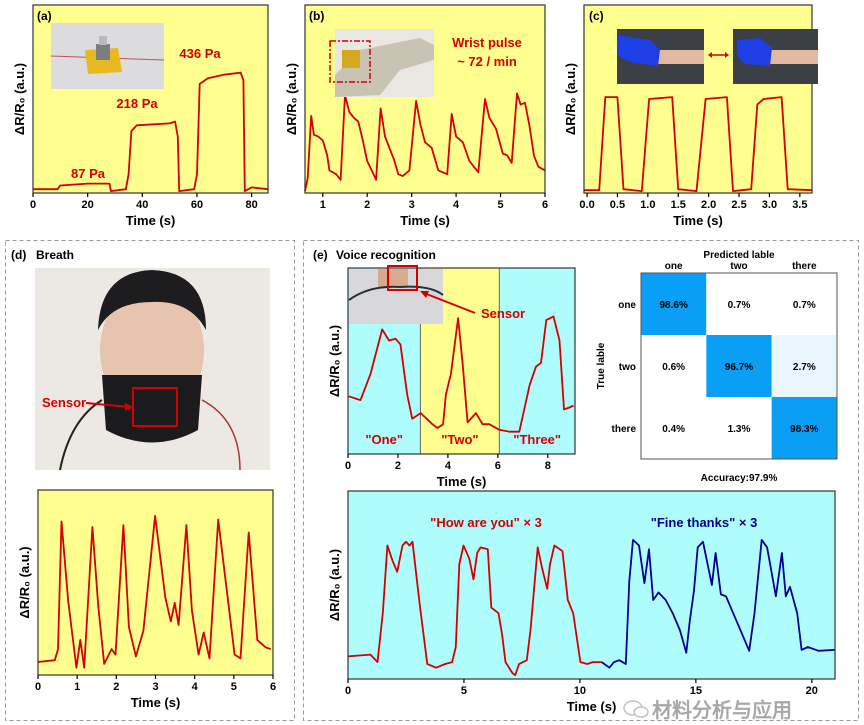 This screenshot has height=725, width=864. What do you see at coordinates (722, 710) in the screenshot?
I see `watermark: 材料分析与应用` at bounding box center [722, 710].